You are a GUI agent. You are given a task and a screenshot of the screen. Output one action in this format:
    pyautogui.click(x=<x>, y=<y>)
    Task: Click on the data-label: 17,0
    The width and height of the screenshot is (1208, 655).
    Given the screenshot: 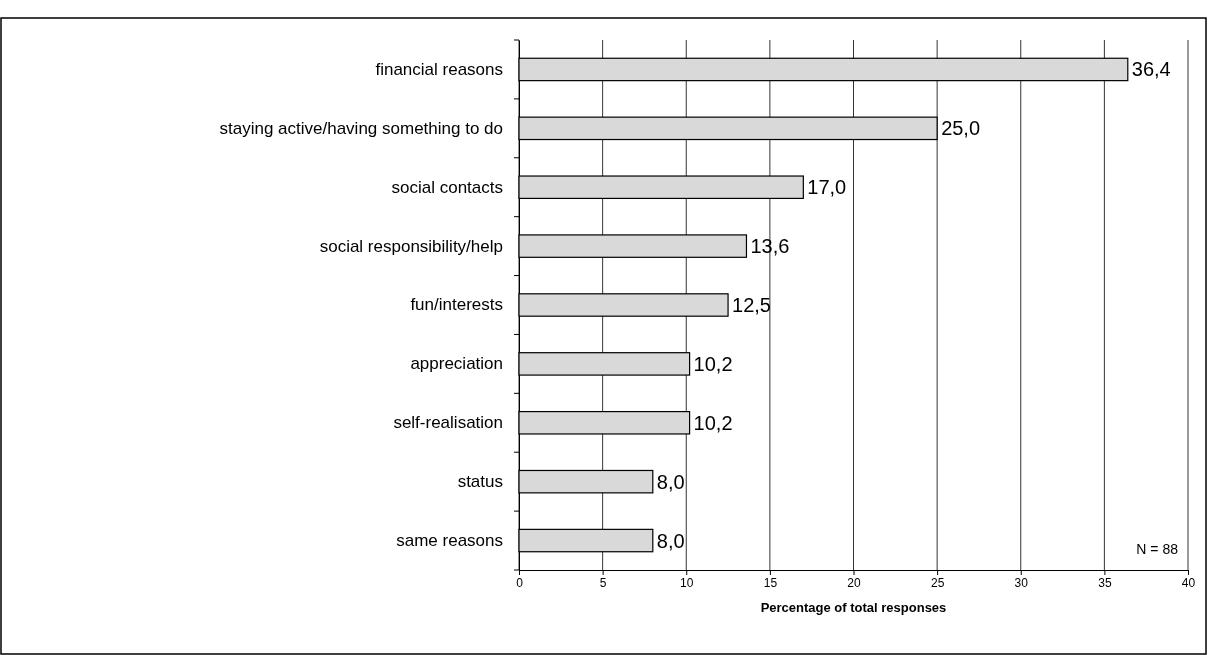 What is the action you would take?
    pyautogui.click(x=827, y=187)
    